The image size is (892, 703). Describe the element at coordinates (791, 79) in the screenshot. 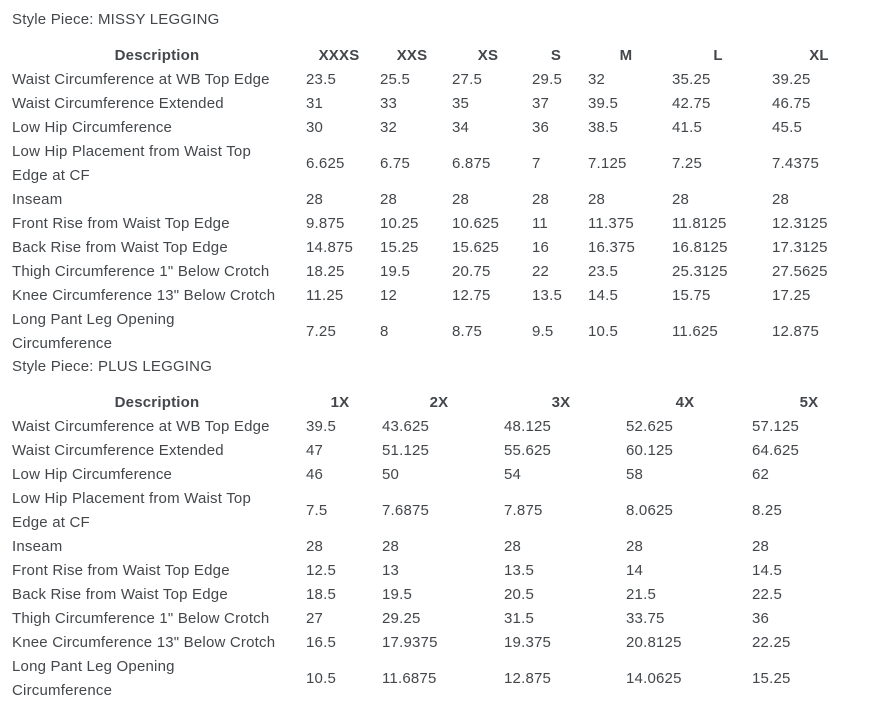

I see `cell-value: 39.25` at that location.